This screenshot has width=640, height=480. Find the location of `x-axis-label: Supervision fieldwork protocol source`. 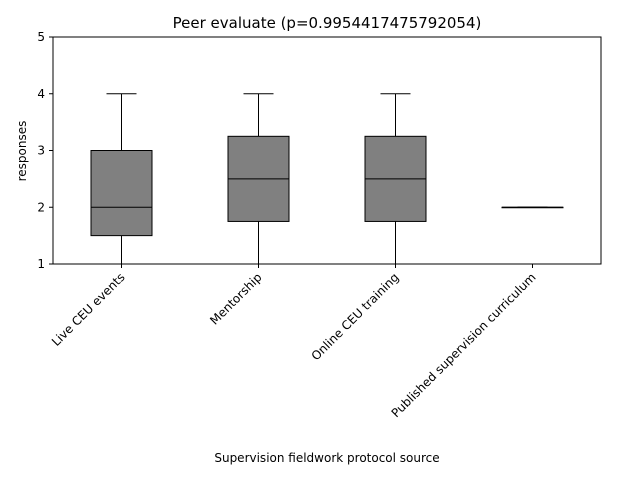

x-axis-label: Supervision fieldwork protocol source is located at coordinates (326, 458).